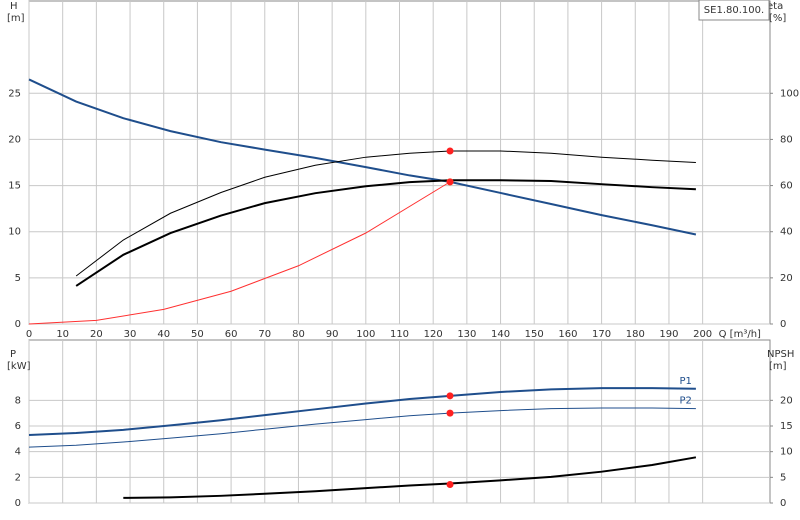  I want to click on y-tick-label: 8, so click(18, 400).